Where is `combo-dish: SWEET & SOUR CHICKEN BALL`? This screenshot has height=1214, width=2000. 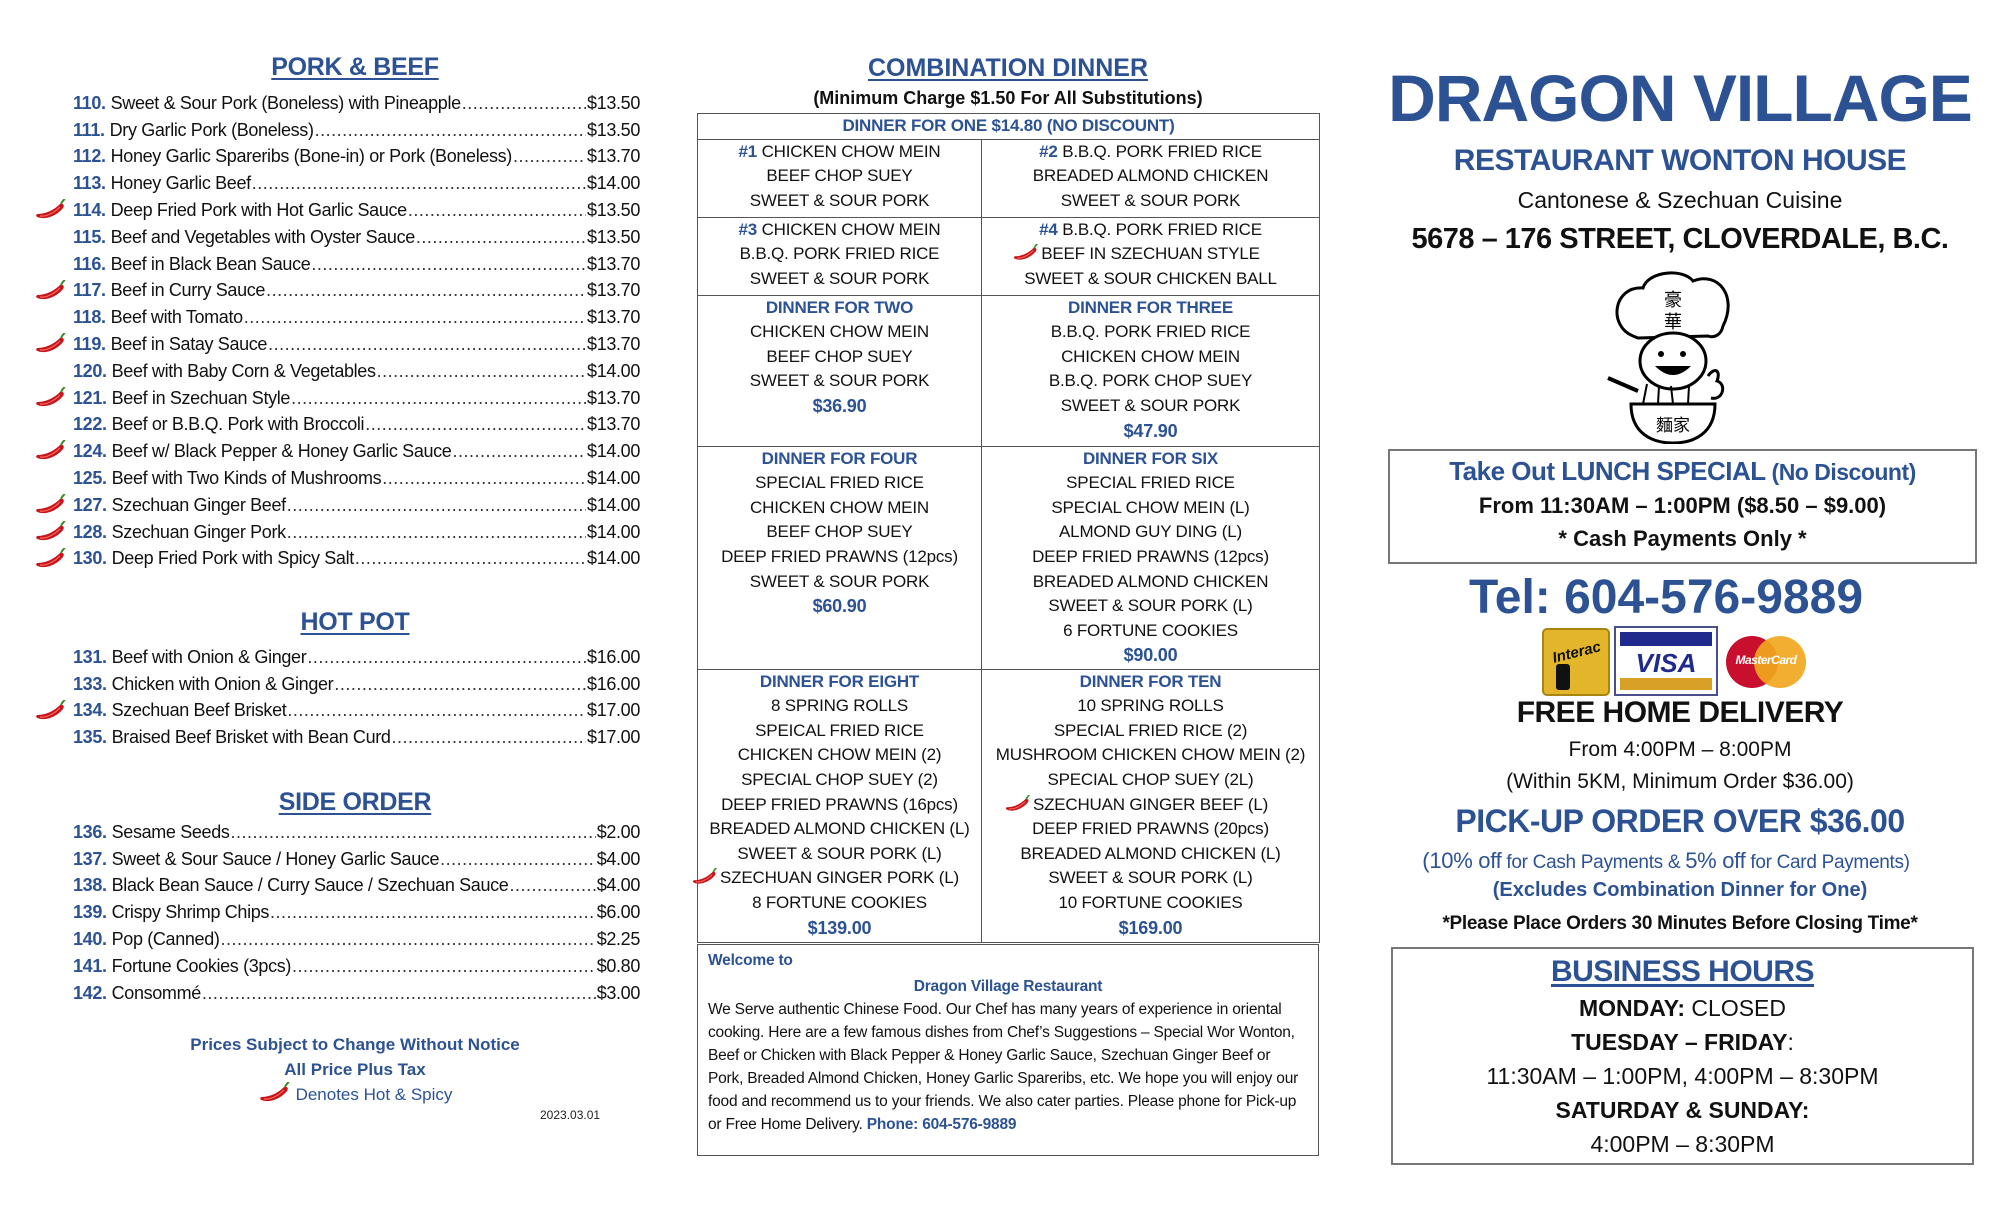 combo-dish: SWEET & SOUR CHICKEN BALL is located at coordinates (1150, 278).